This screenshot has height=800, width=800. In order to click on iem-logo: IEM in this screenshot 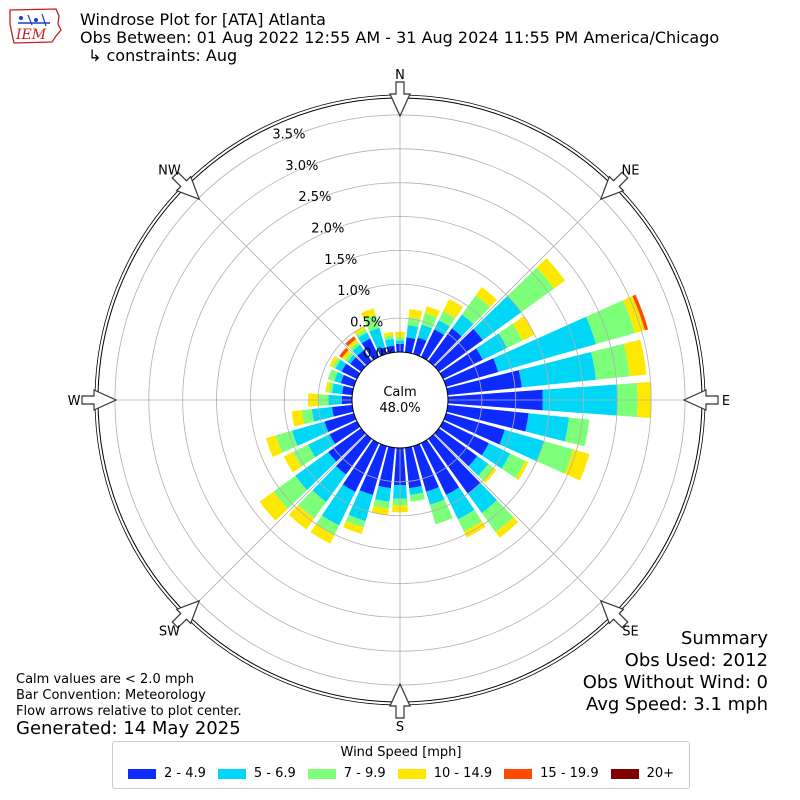, I will do `click(35, 27)`.